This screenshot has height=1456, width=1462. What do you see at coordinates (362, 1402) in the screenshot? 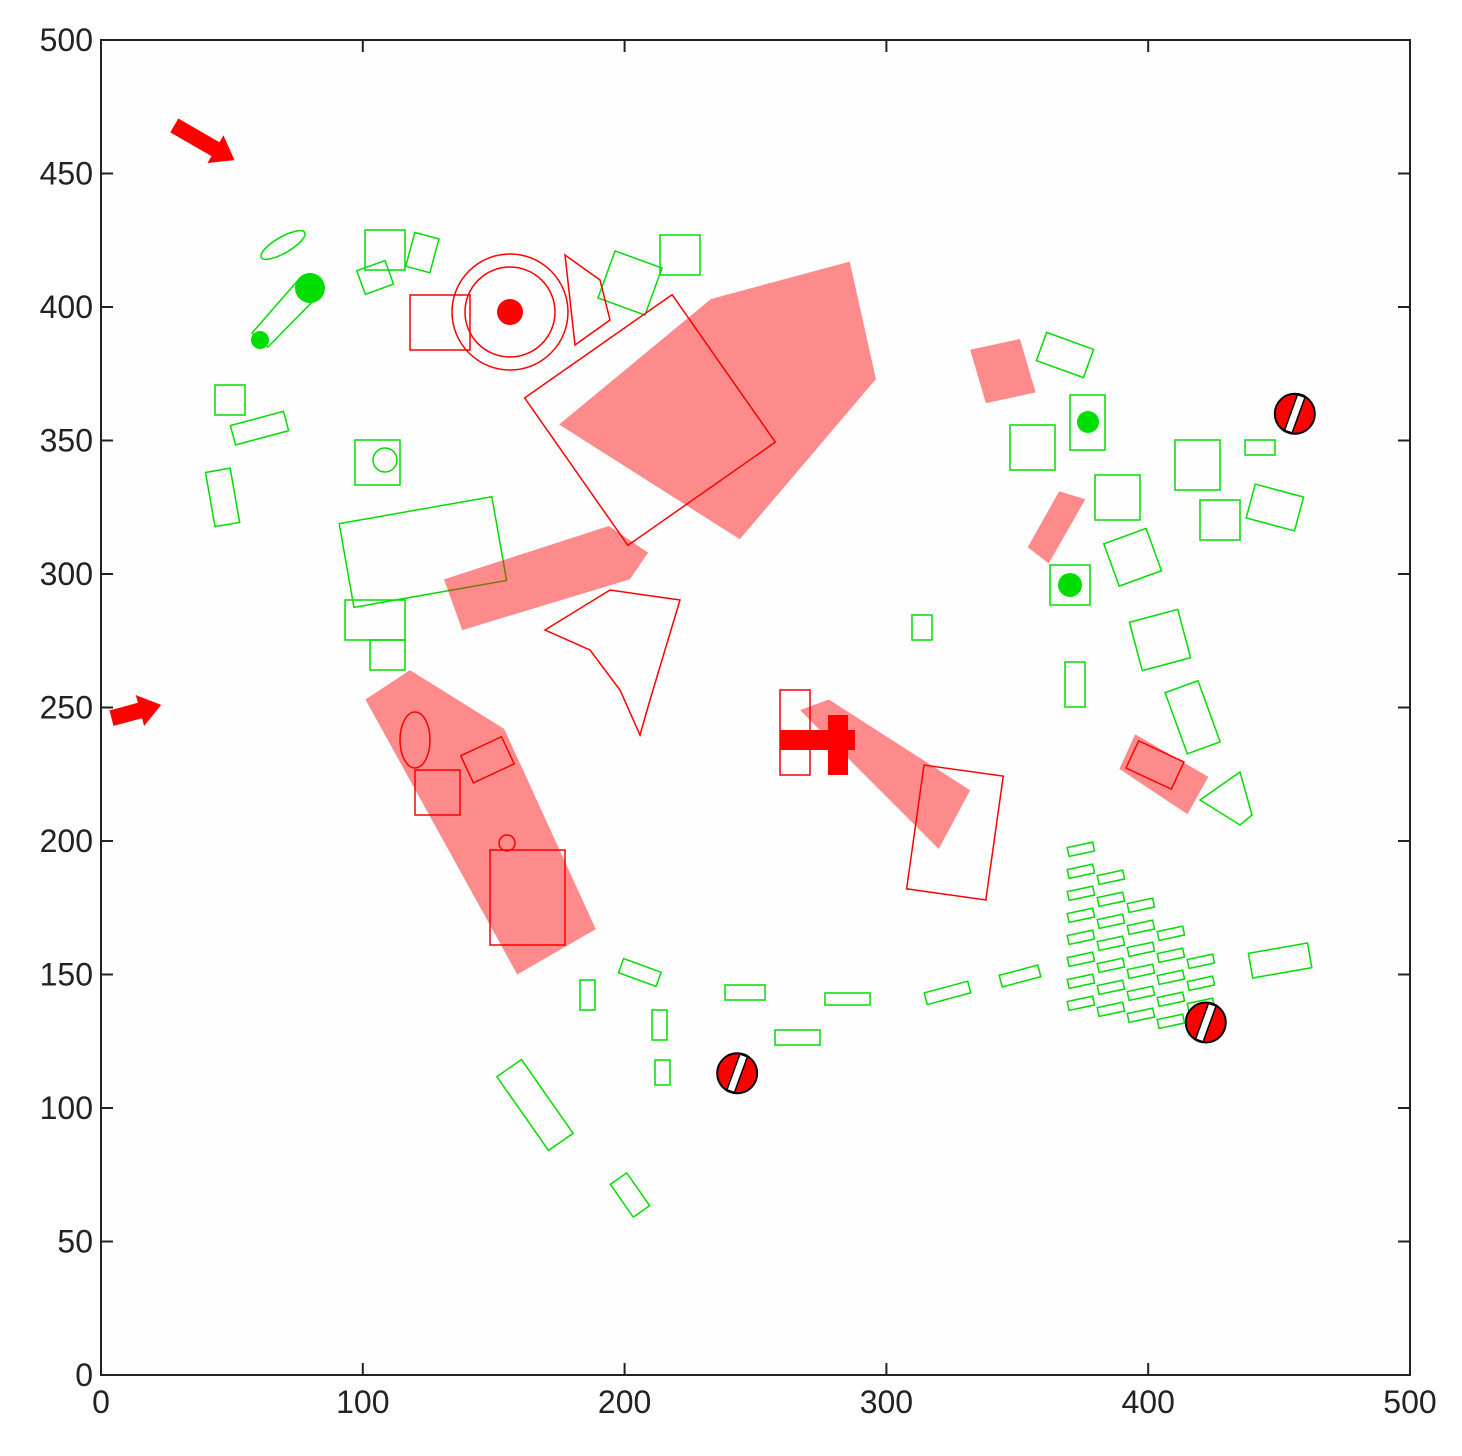
I see `x-tick-label: 100` at bounding box center [362, 1402].